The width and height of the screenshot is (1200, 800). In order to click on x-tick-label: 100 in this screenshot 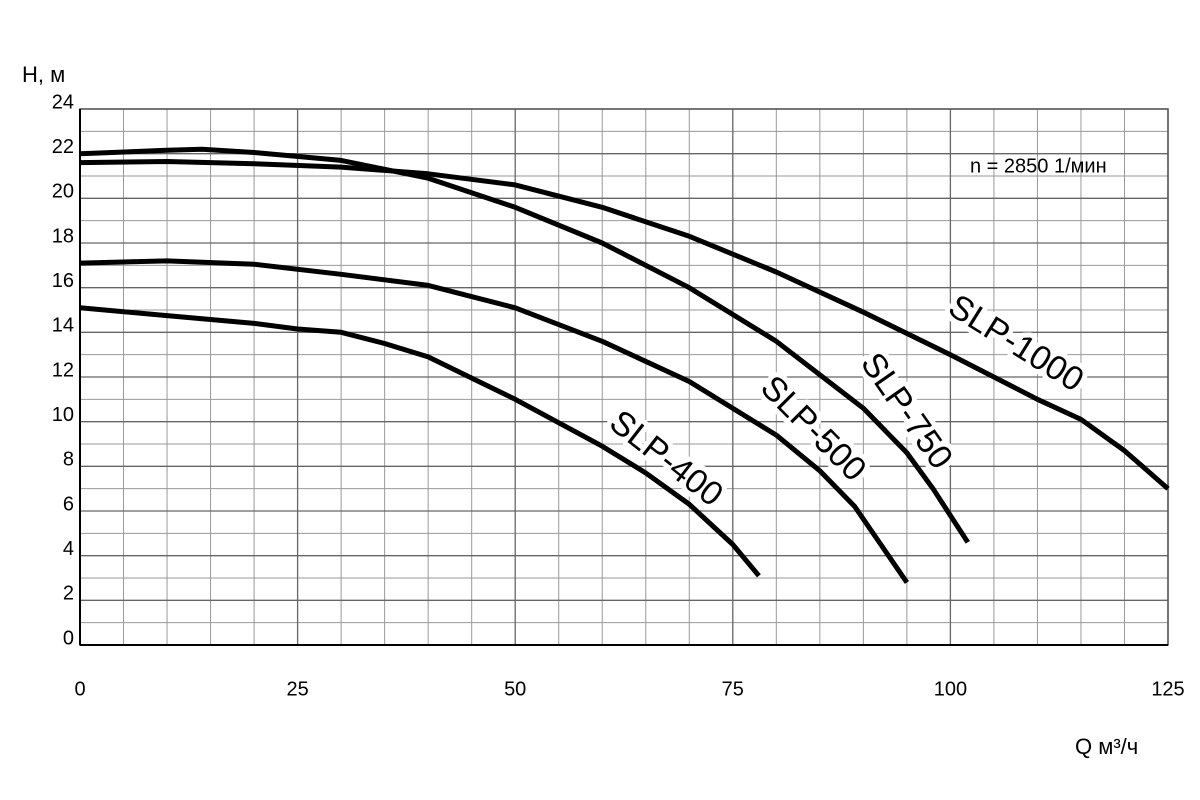, I will do `click(950, 689)`.